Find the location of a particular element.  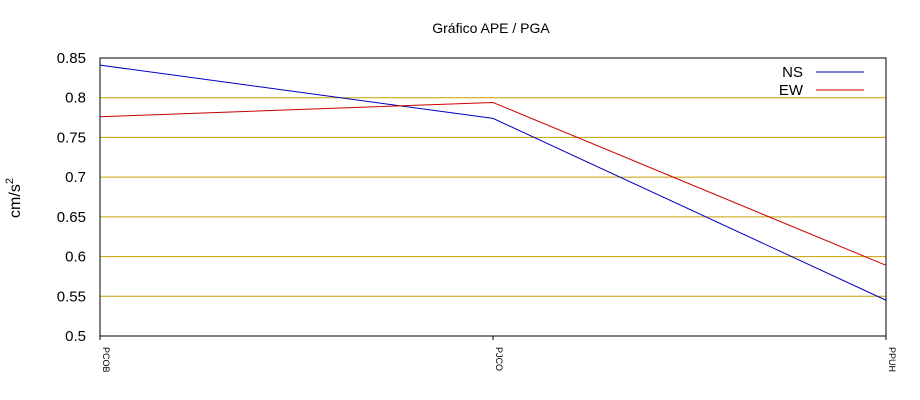

y-axis-label: cm/s2 is located at coordinates (14, 198).